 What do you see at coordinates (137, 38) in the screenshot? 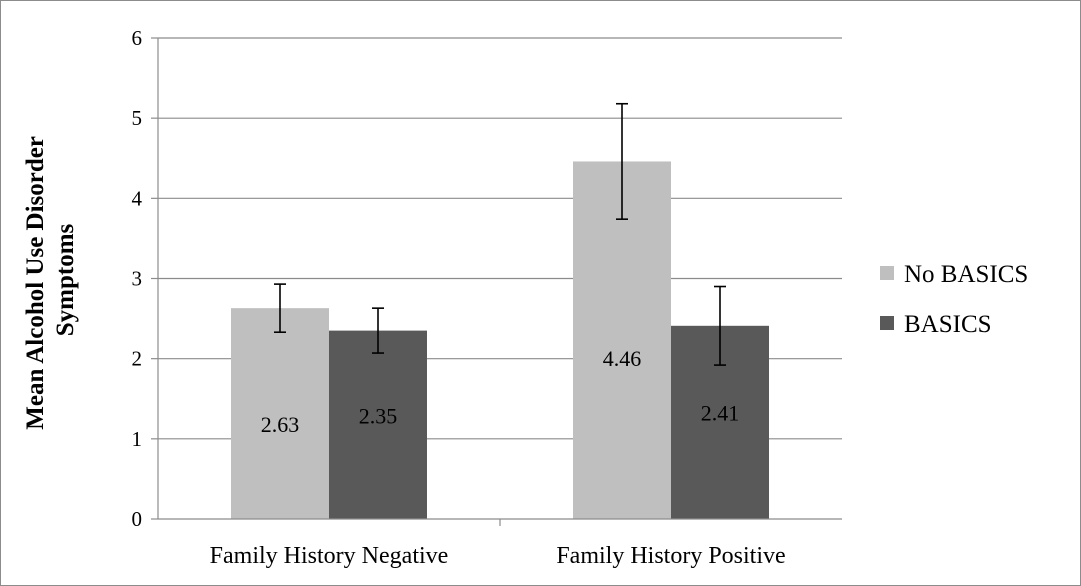
I see `y-tick-label: 6` at bounding box center [137, 38].